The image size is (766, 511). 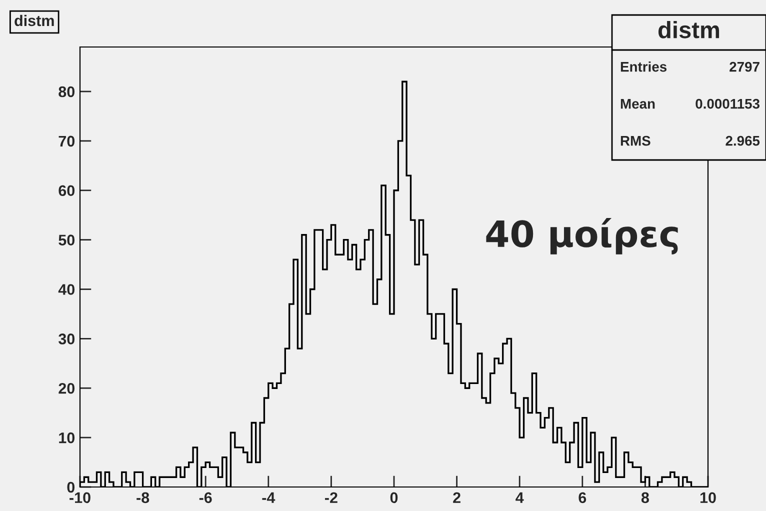 What do you see at coordinates (66, 190) in the screenshot?
I see `y-tick-label: 60` at bounding box center [66, 190].